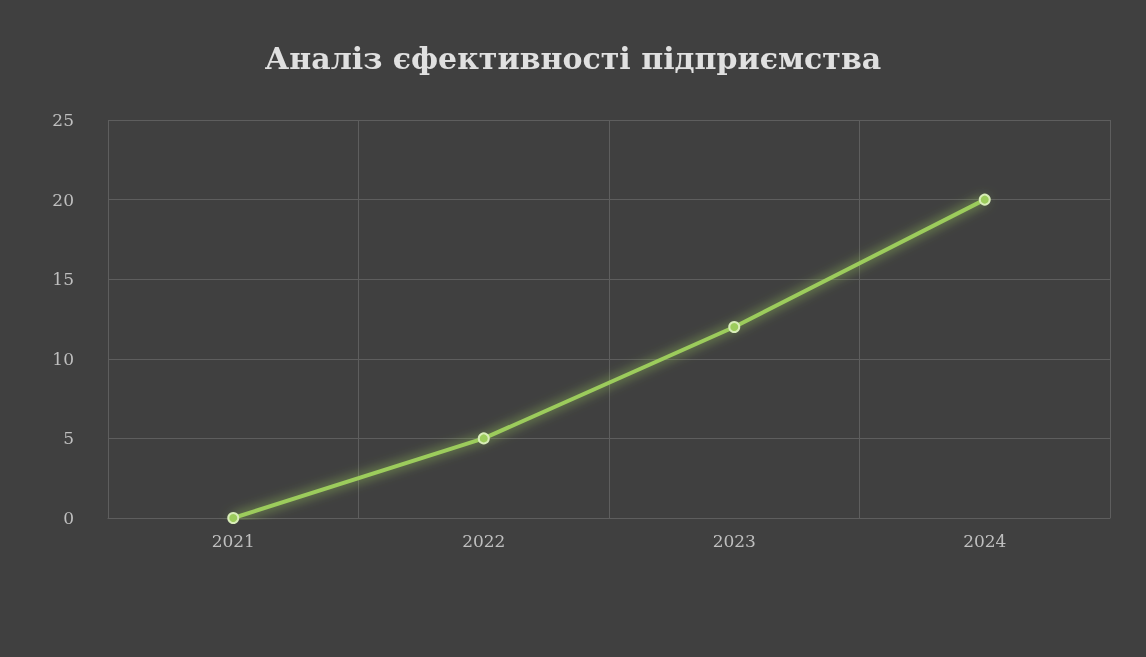 The width and height of the screenshot is (1146, 657). Describe the element at coordinates (63, 120) in the screenshot. I see `y-tick-label: 25` at that location.